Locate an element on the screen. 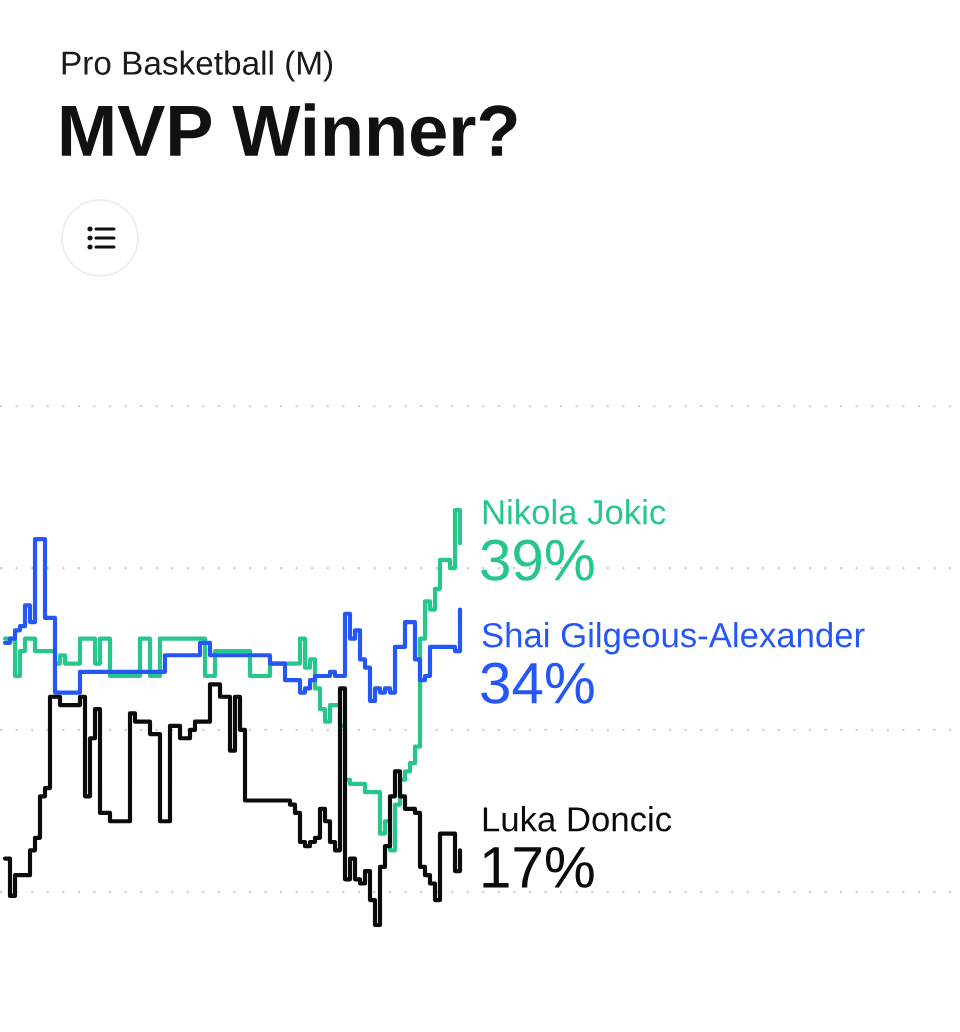 Image resolution: width=960 pixels, height=1032 pixels. series-label: Luka Doncic is located at coordinates (577, 819).